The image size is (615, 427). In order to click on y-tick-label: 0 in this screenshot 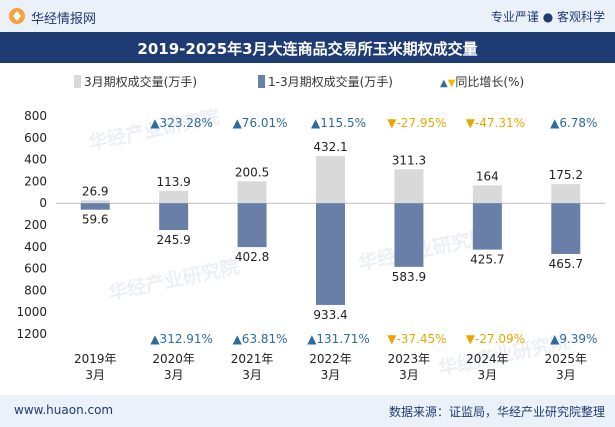, I will do `click(43, 203)`.